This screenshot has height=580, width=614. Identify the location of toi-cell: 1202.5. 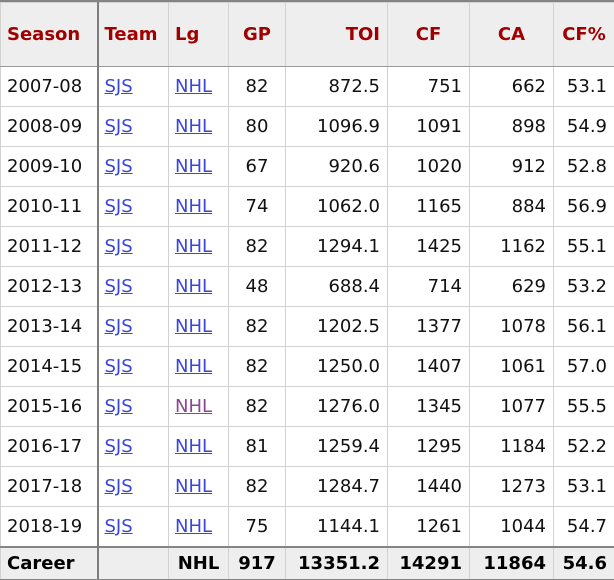
(336, 326).